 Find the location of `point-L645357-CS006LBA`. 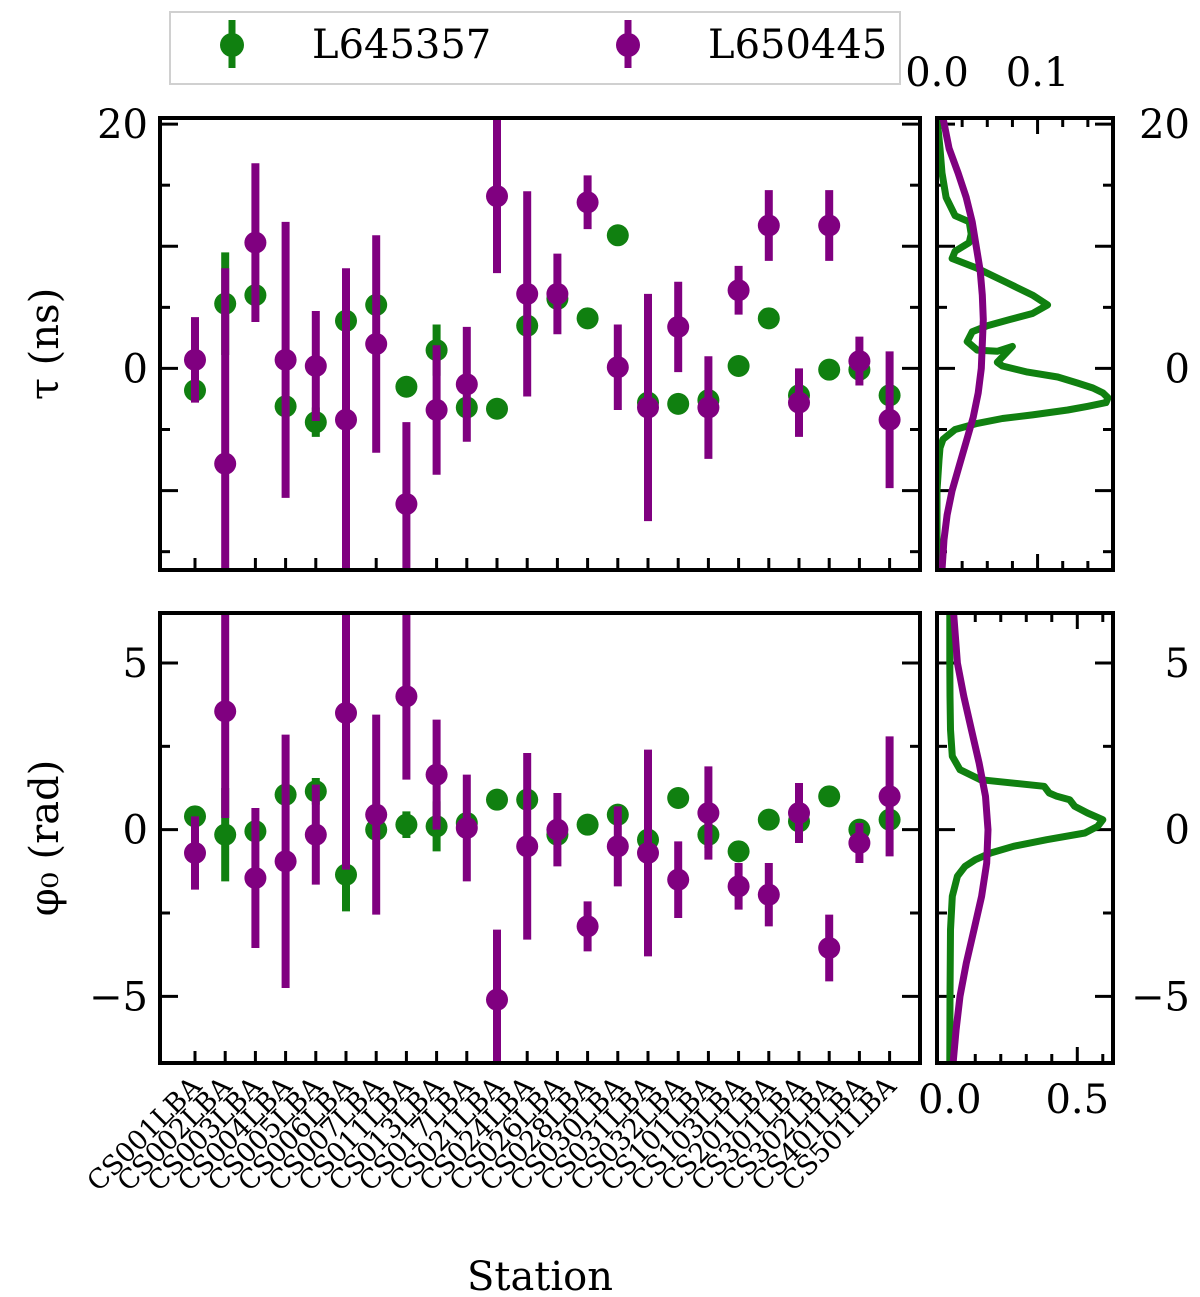

point-L645357-CS006LBA is located at coordinates (346, 874).